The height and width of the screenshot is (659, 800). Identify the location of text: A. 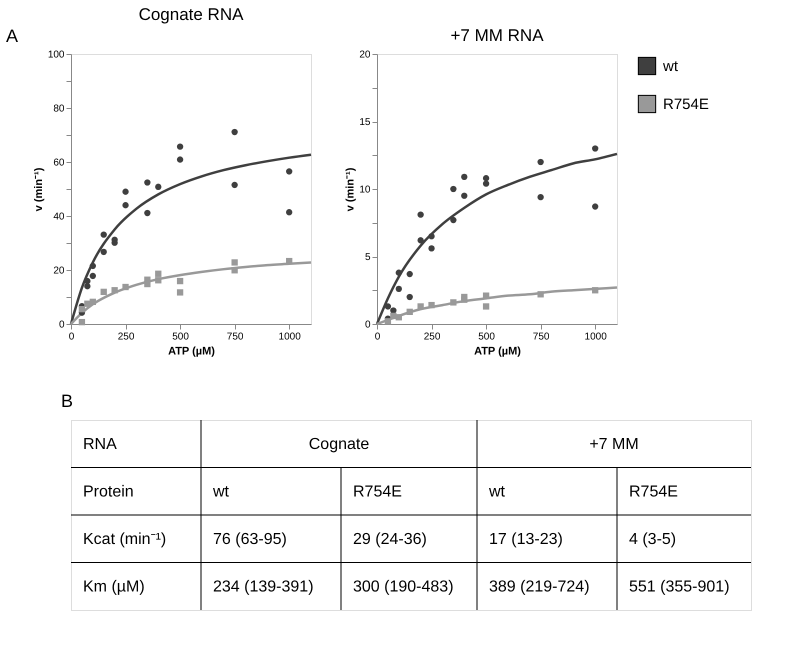
(12, 36).